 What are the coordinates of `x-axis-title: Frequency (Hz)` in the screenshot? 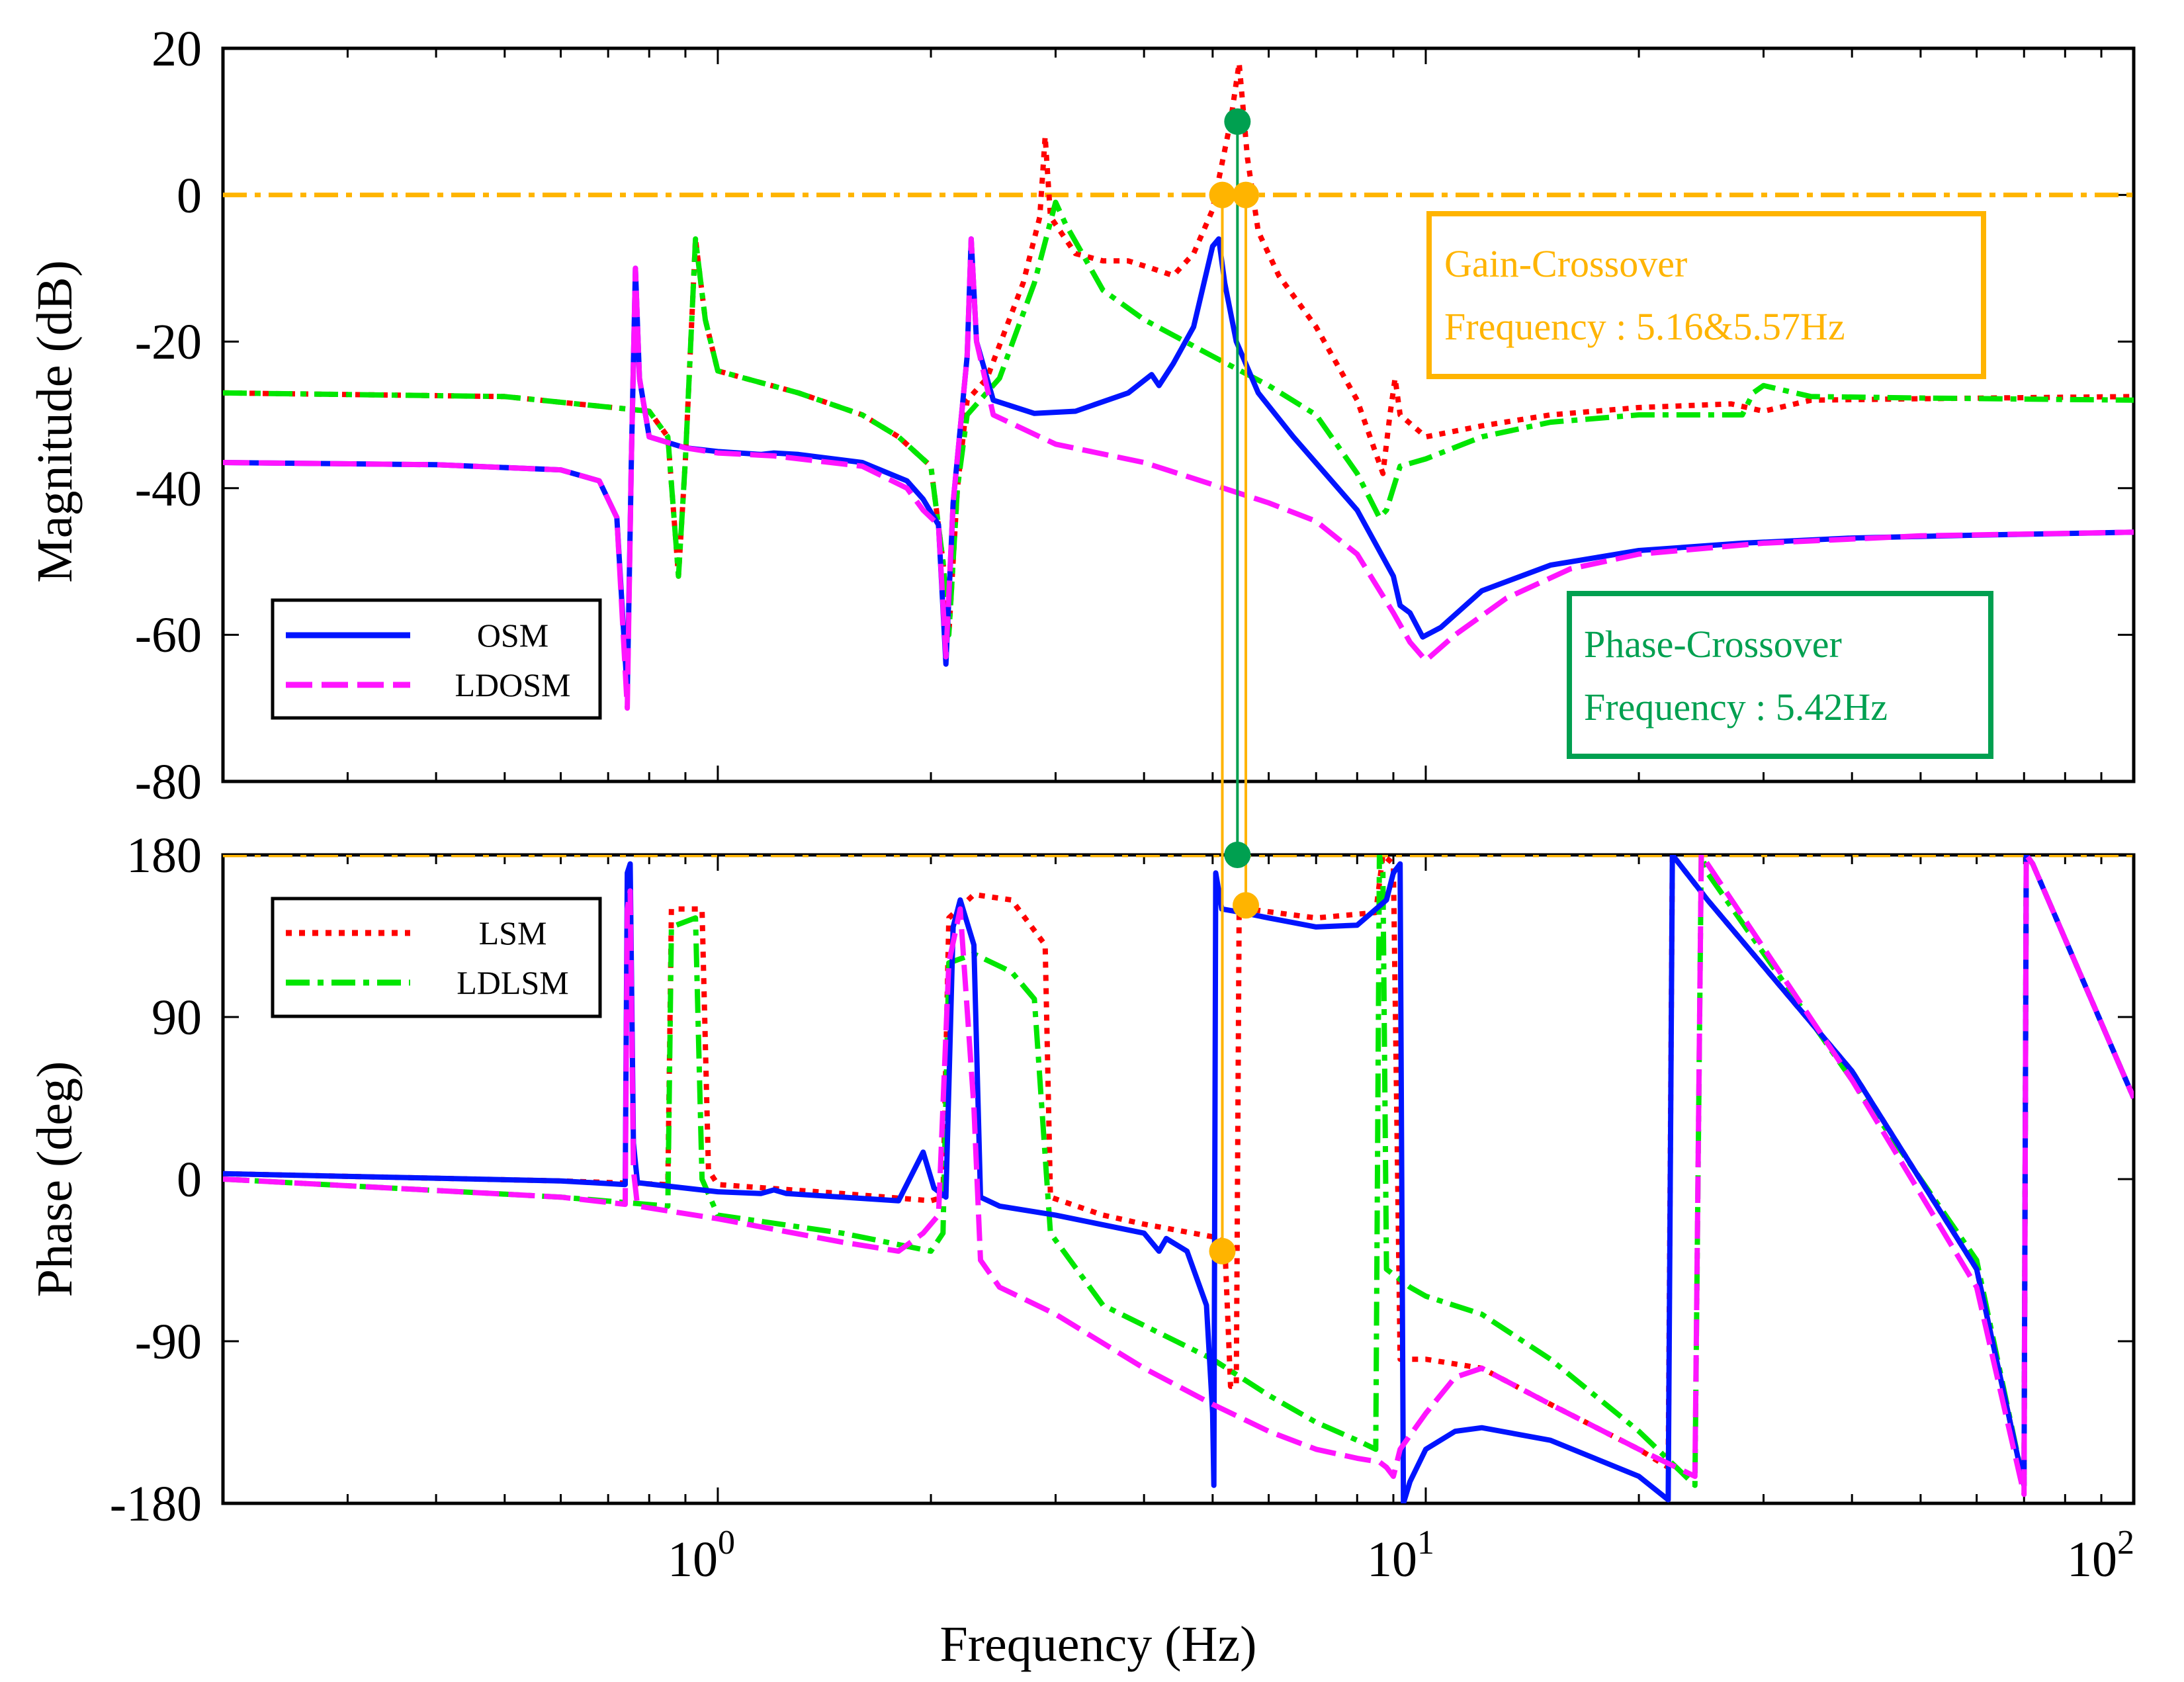 It's located at (1097, 1644).